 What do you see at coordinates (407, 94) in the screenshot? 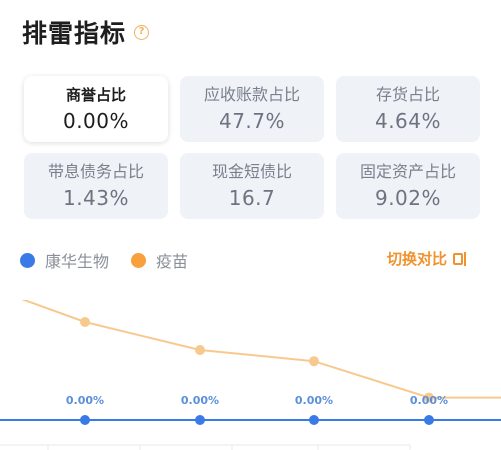
I see `card-label: 存货占比` at bounding box center [407, 94].